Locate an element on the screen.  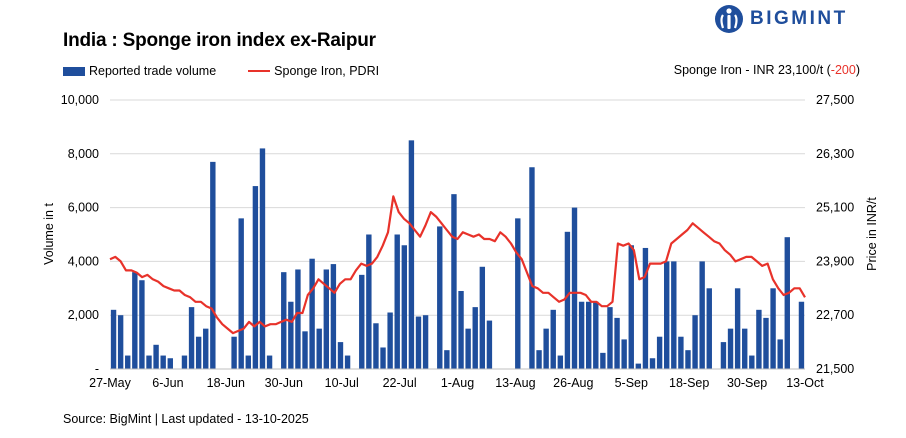
left-tick-label: 4,000 is located at coordinates (83, 261).